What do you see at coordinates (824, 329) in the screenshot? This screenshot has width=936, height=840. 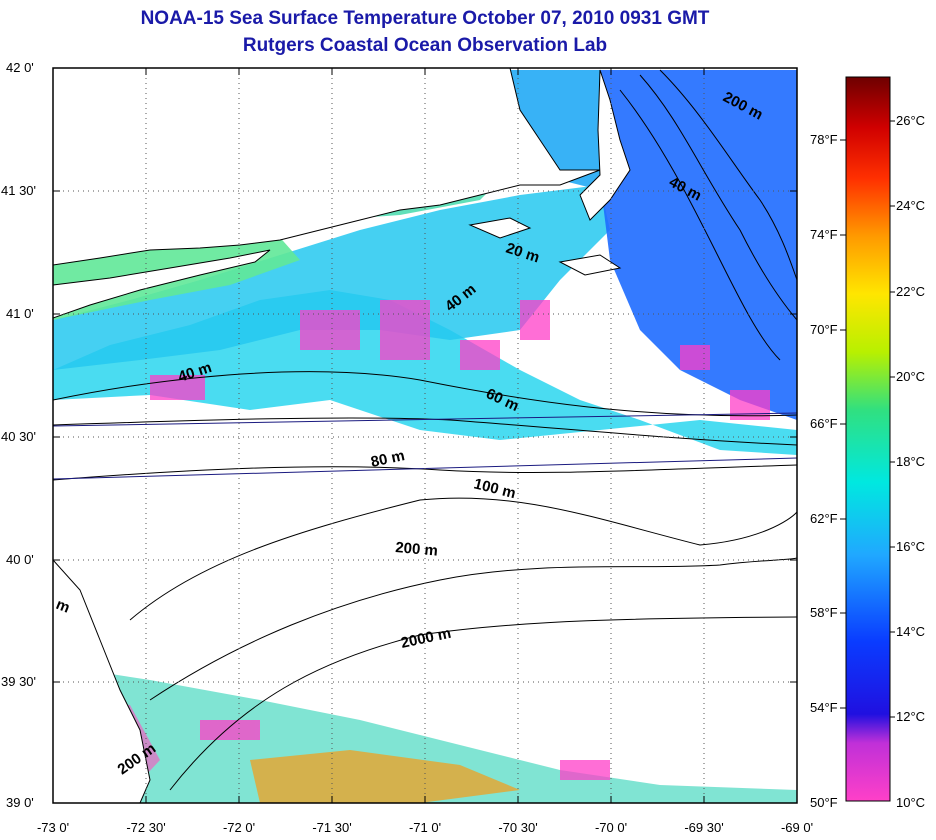 I see `cb-f-label: 70°F` at bounding box center [824, 329].